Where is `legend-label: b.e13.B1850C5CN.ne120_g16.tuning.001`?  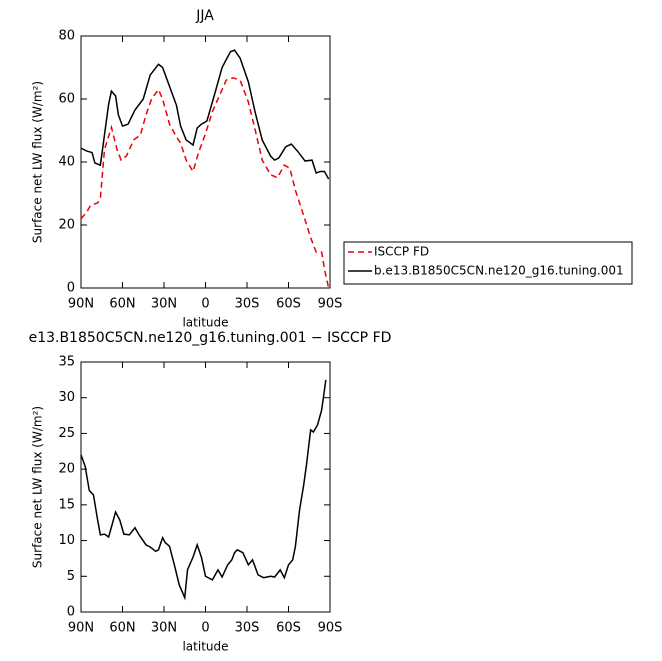 legend-label: b.e13.B1850C5CN.ne120_g16.tuning.001 is located at coordinates (499, 271).